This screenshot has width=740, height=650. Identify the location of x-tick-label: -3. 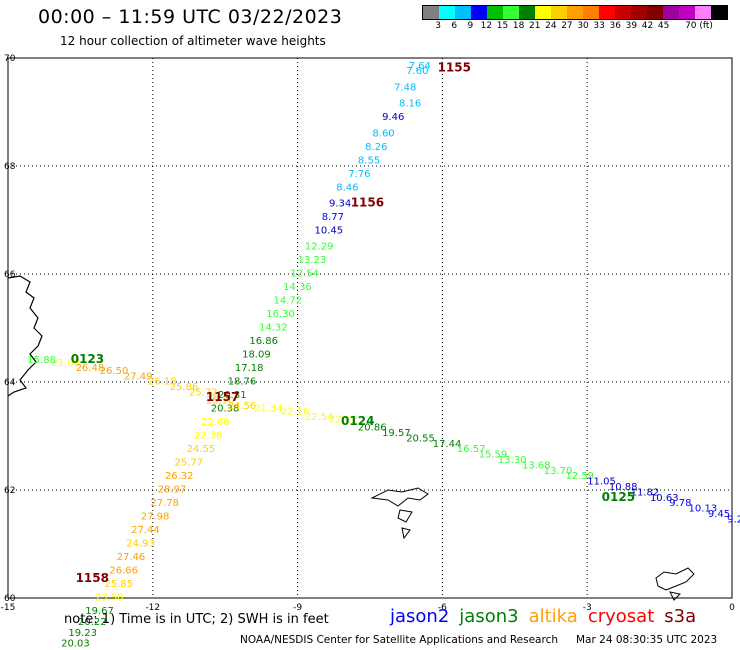
(587, 608).